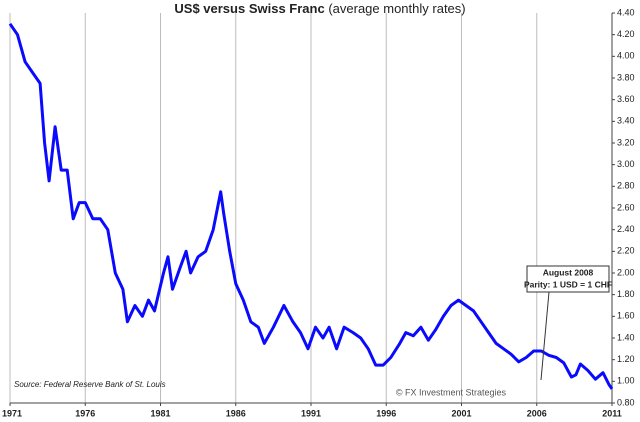 The width and height of the screenshot is (640, 422). I want to click on x-tick-label: 1986, so click(236, 413).